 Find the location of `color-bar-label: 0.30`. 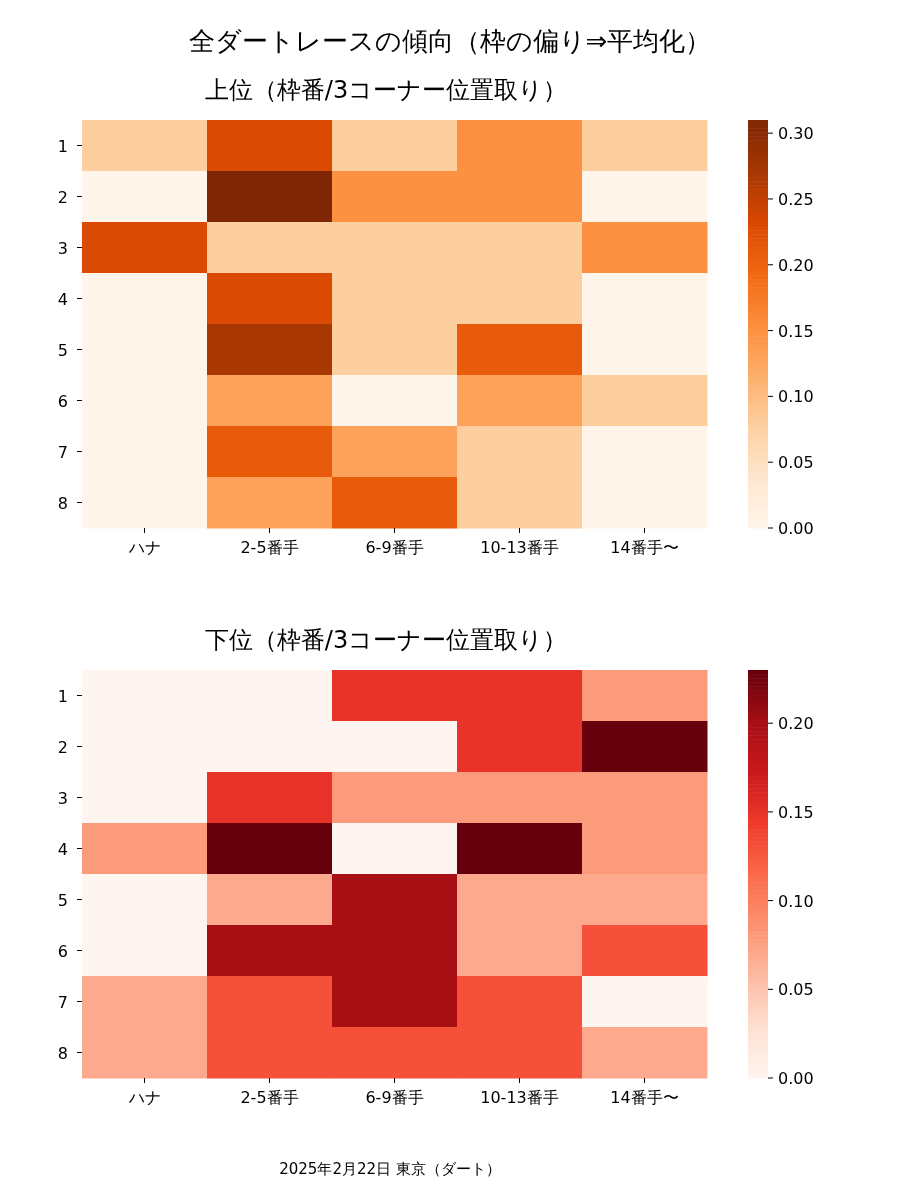

color-bar-label: 0.30 is located at coordinates (796, 134).